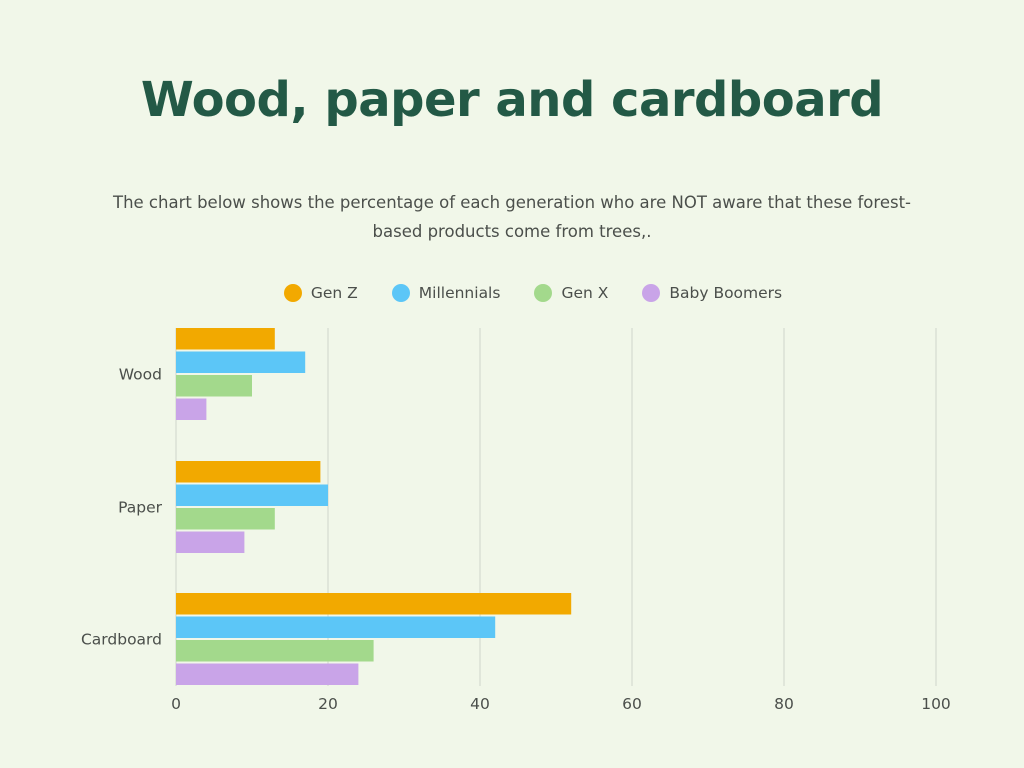  Describe the element at coordinates (241, 362) in the screenshot. I see `bar-wood-millennials` at that location.